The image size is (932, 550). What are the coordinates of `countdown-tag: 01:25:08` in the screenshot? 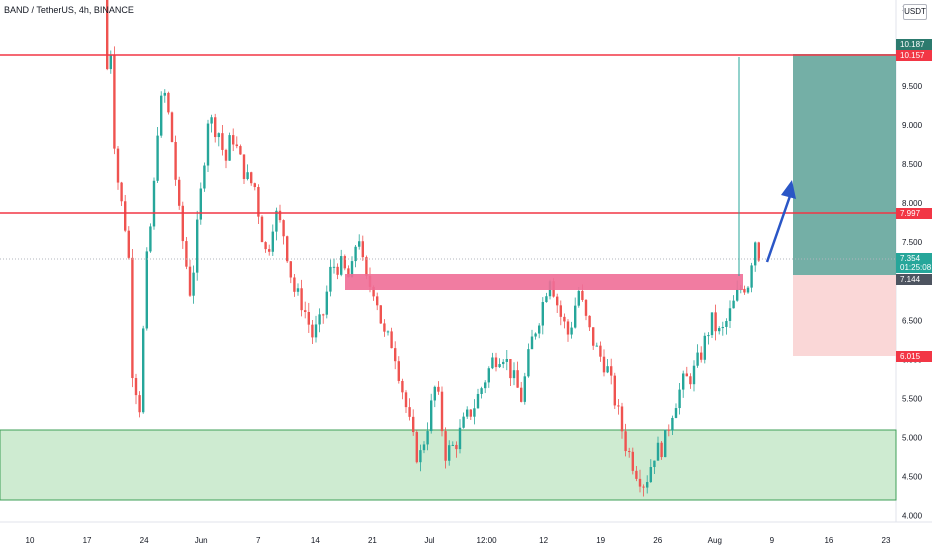 It's located at (916, 267).